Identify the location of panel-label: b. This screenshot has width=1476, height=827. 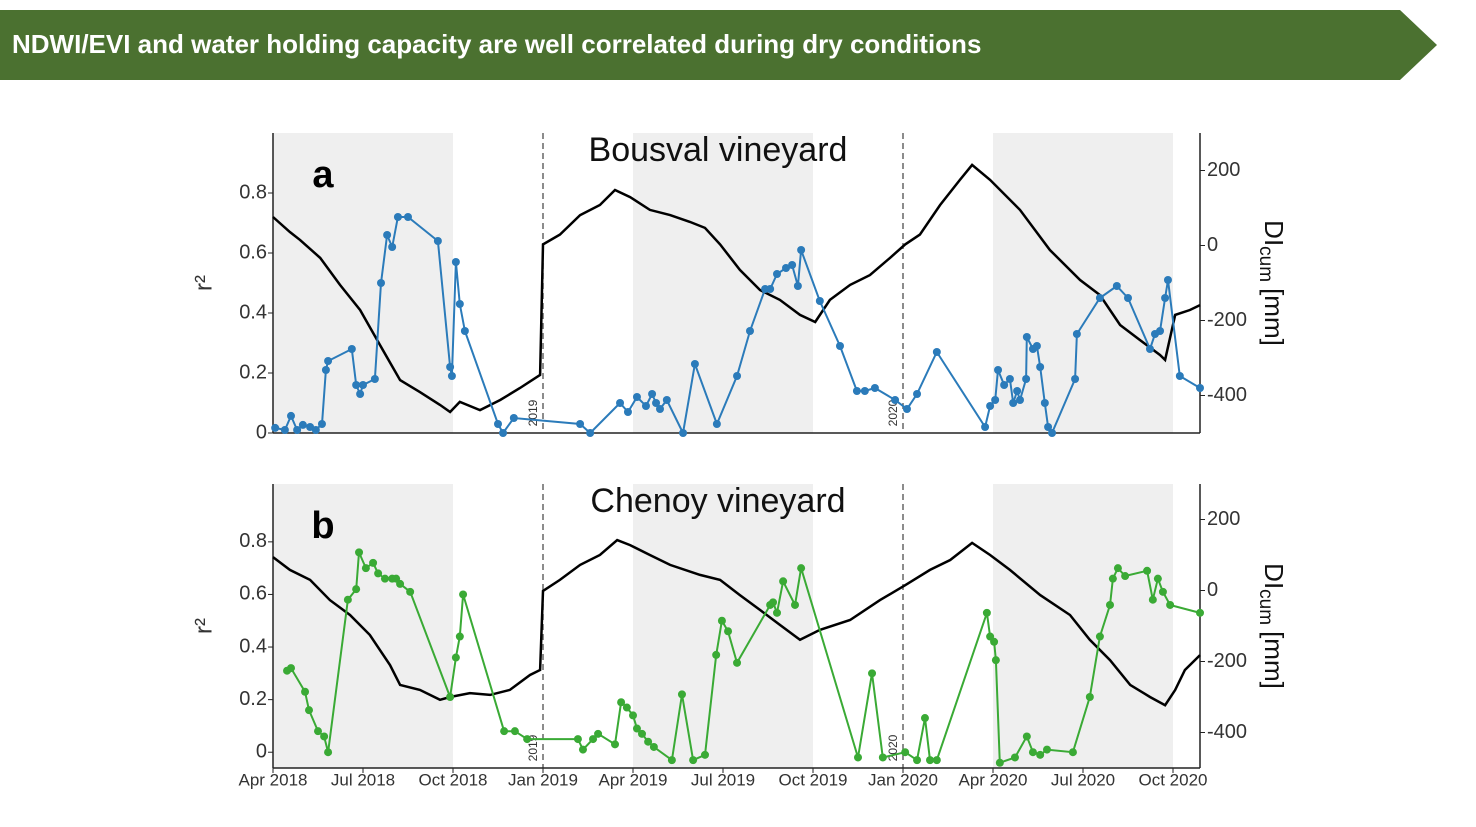
(322, 526).